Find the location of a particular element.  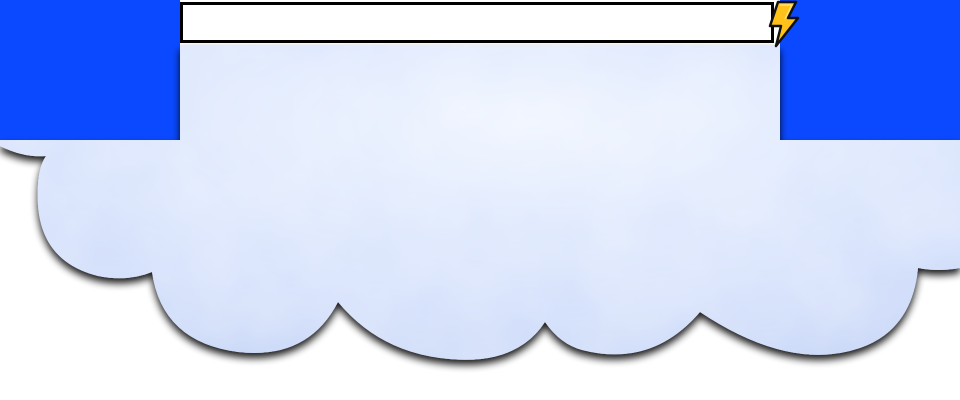

header-band-left is located at coordinates (90, 70).